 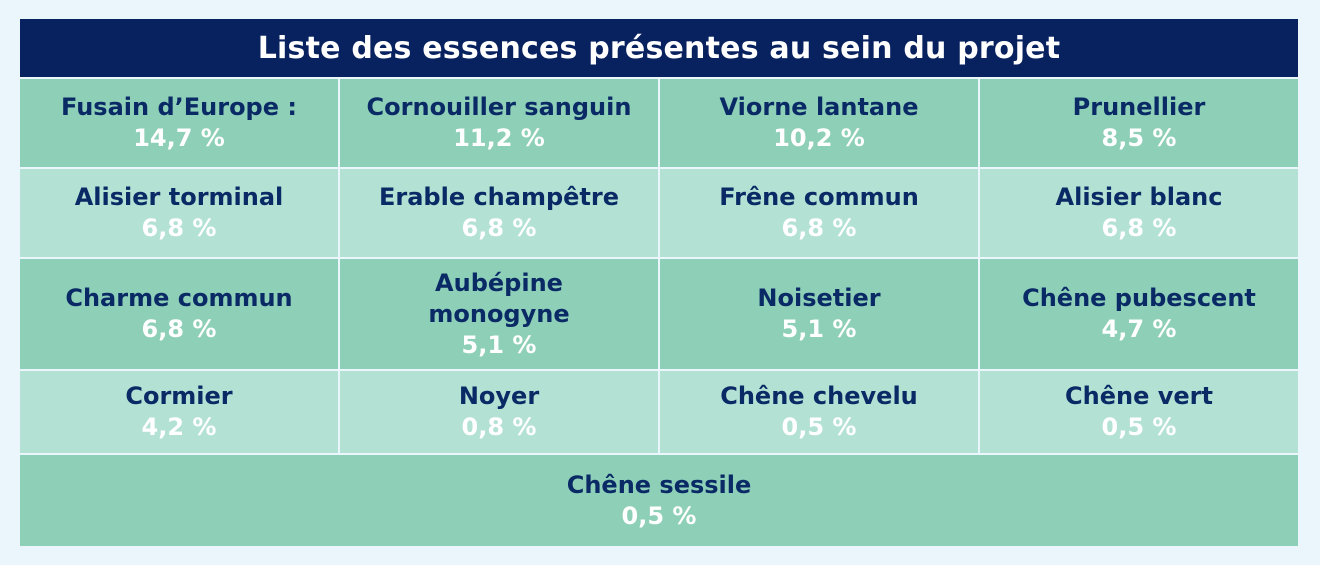 What do you see at coordinates (179, 197) in the screenshot?
I see `species-name: Alisier torminal` at bounding box center [179, 197].